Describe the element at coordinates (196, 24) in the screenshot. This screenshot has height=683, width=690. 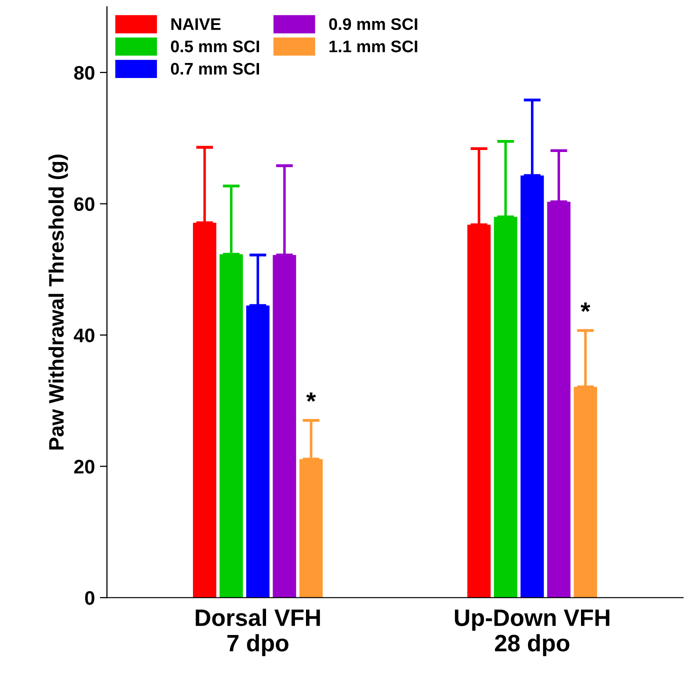
I see `legend-label: NAIVE` at that location.